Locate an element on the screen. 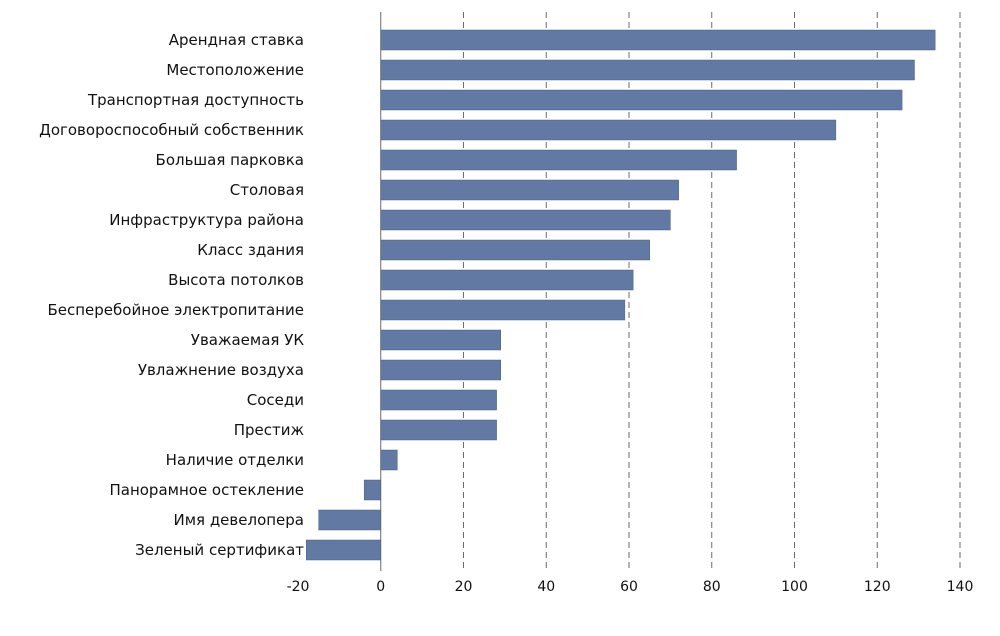 The width and height of the screenshot is (1000, 636). category-label: Соседи is located at coordinates (275, 400).